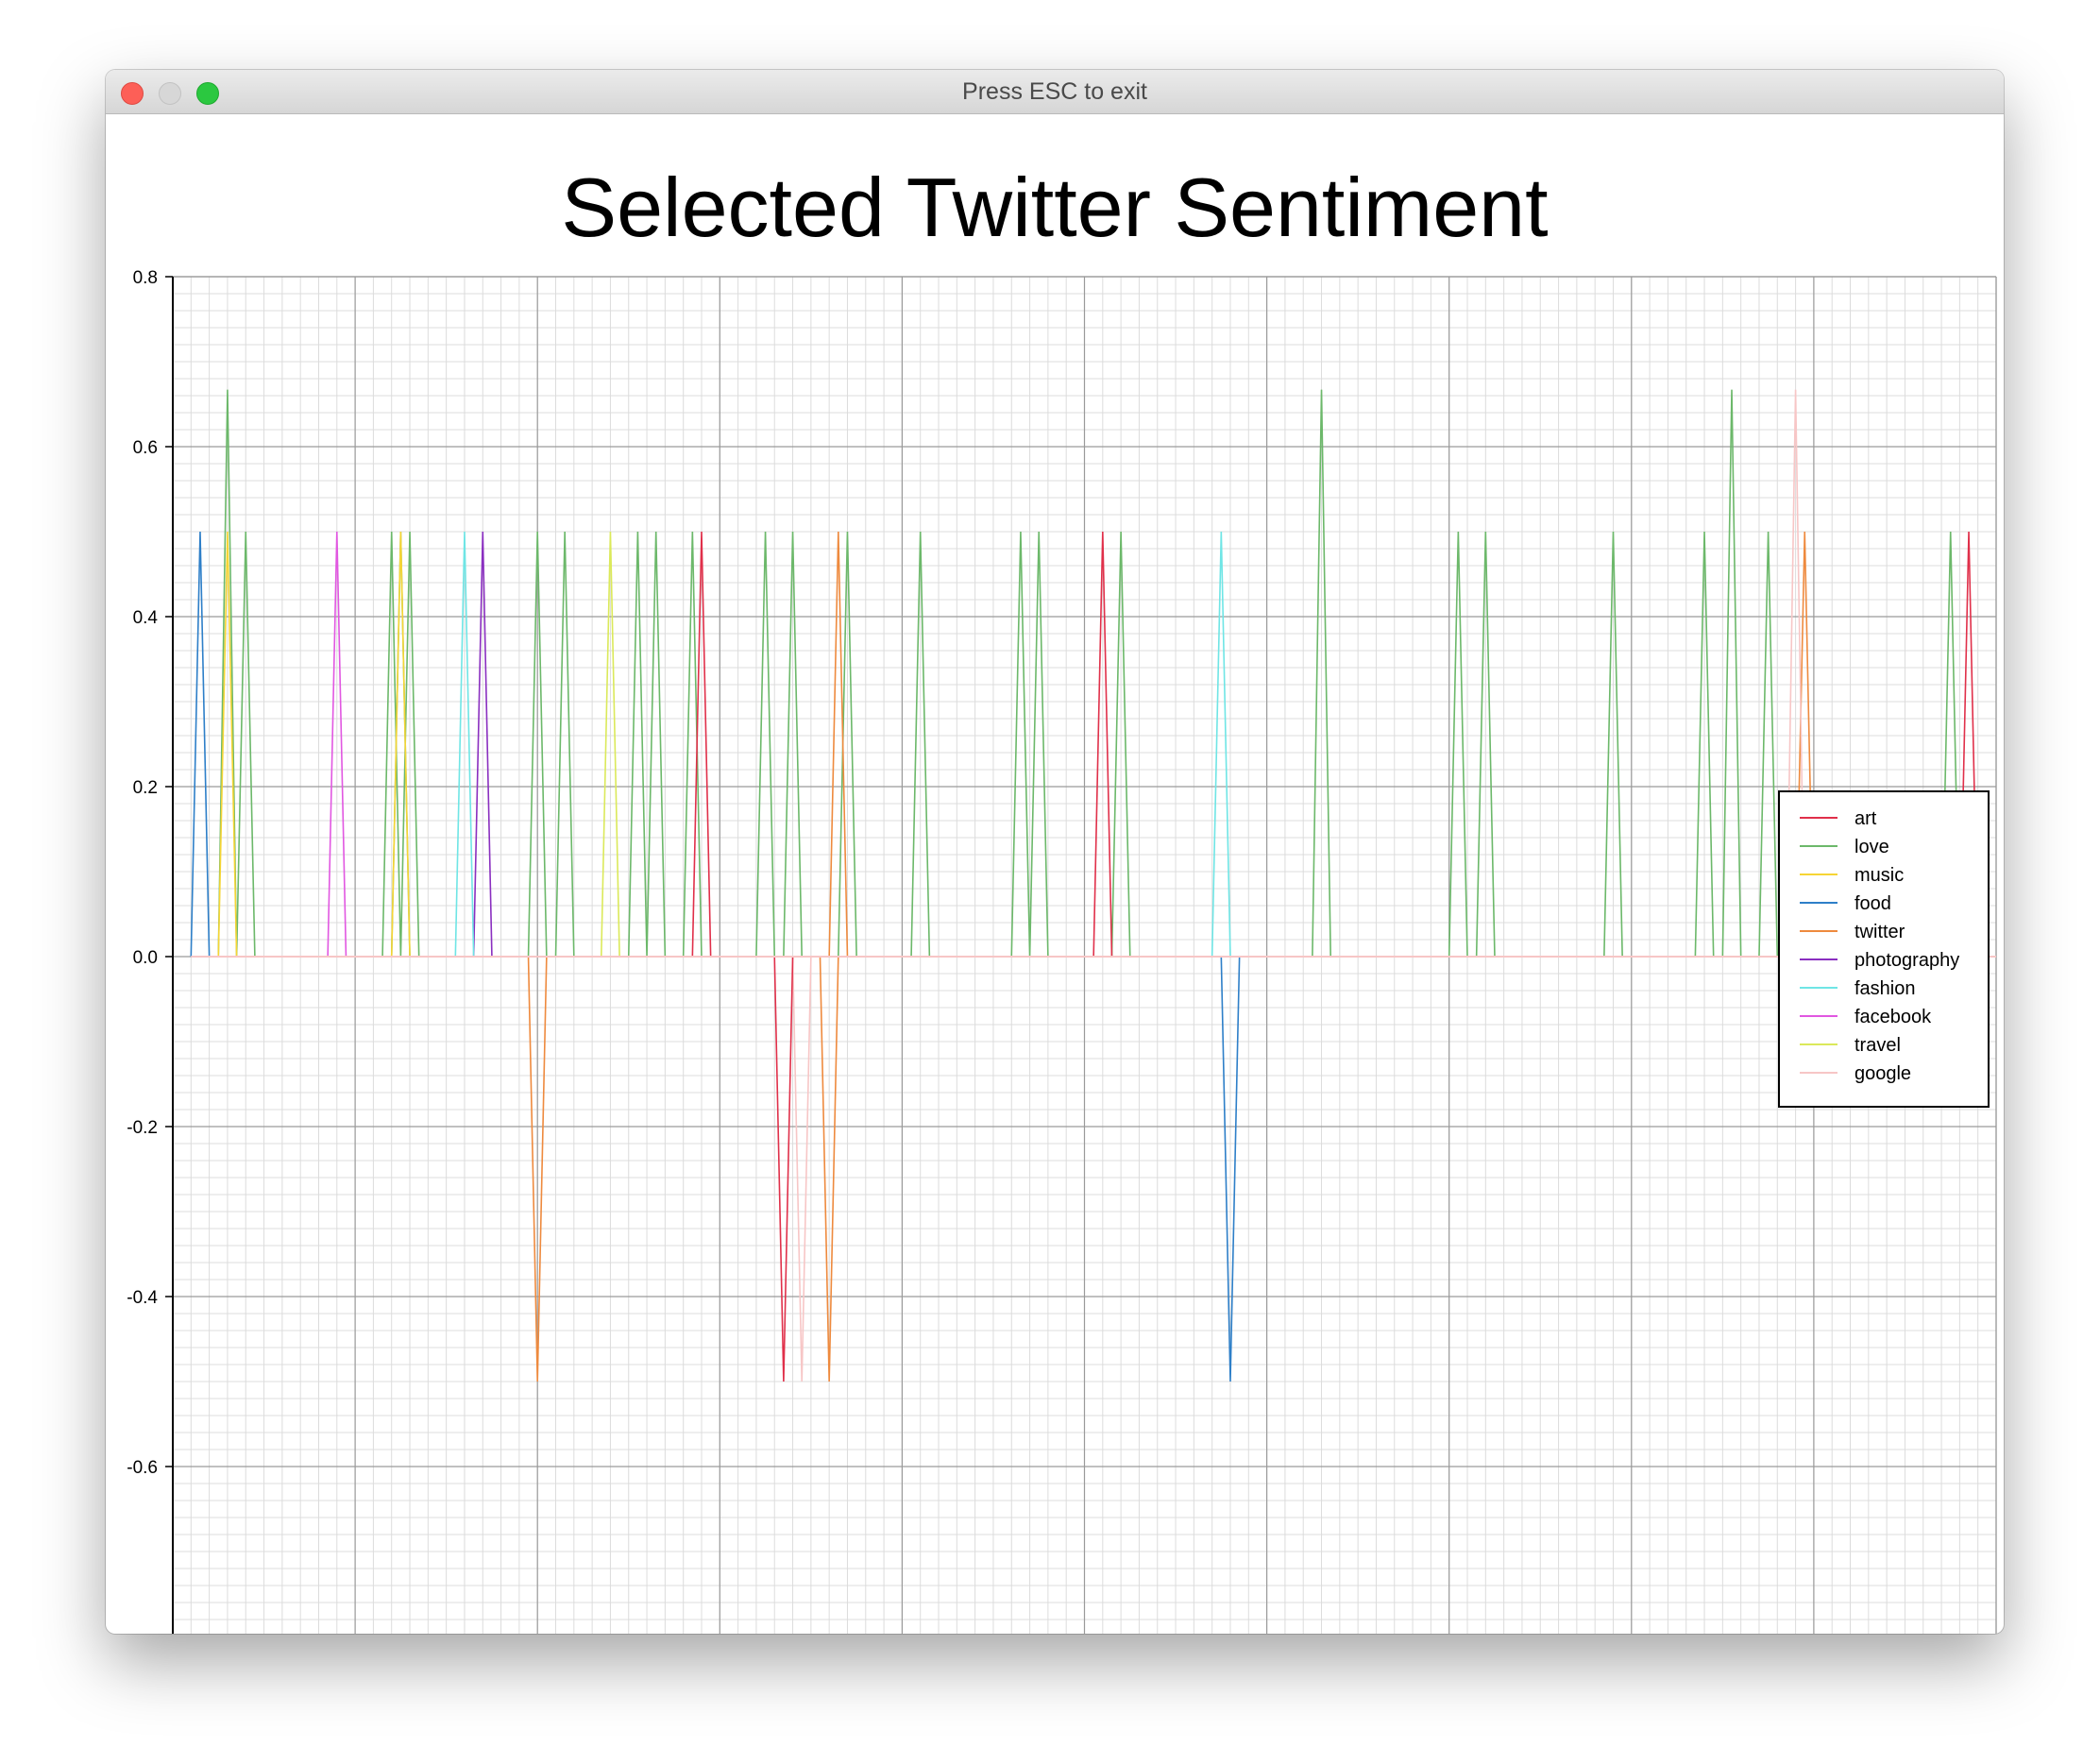 The height and width of the screenshot is (1764, 2100). I want to click on title-bar: Press ESC to exit, so click(1055, 92).